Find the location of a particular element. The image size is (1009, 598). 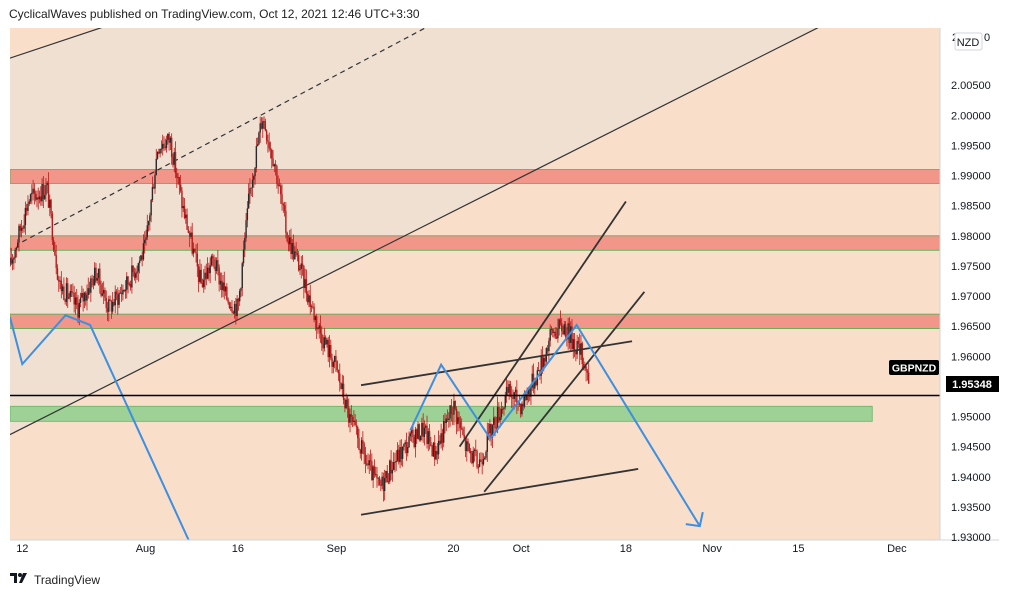

time-scale-background is located at coordinates (504, 550).